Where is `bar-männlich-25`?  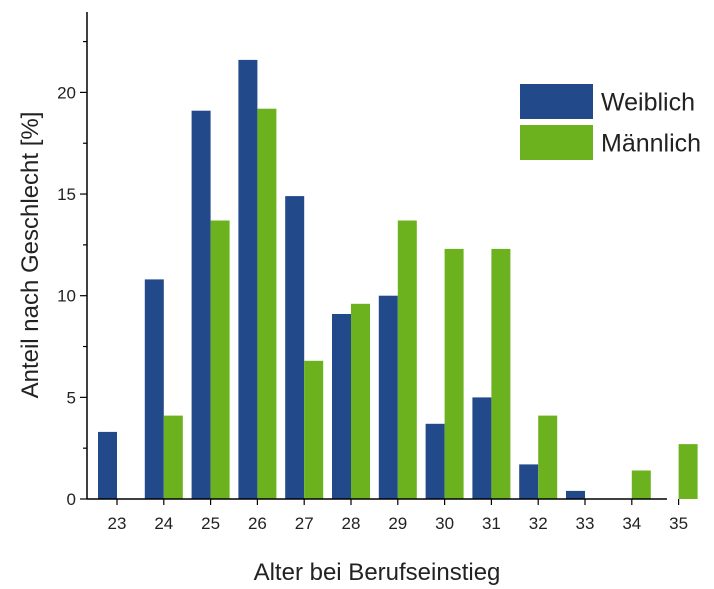 bar-männlich-25 is located at coordinates (220, 359).